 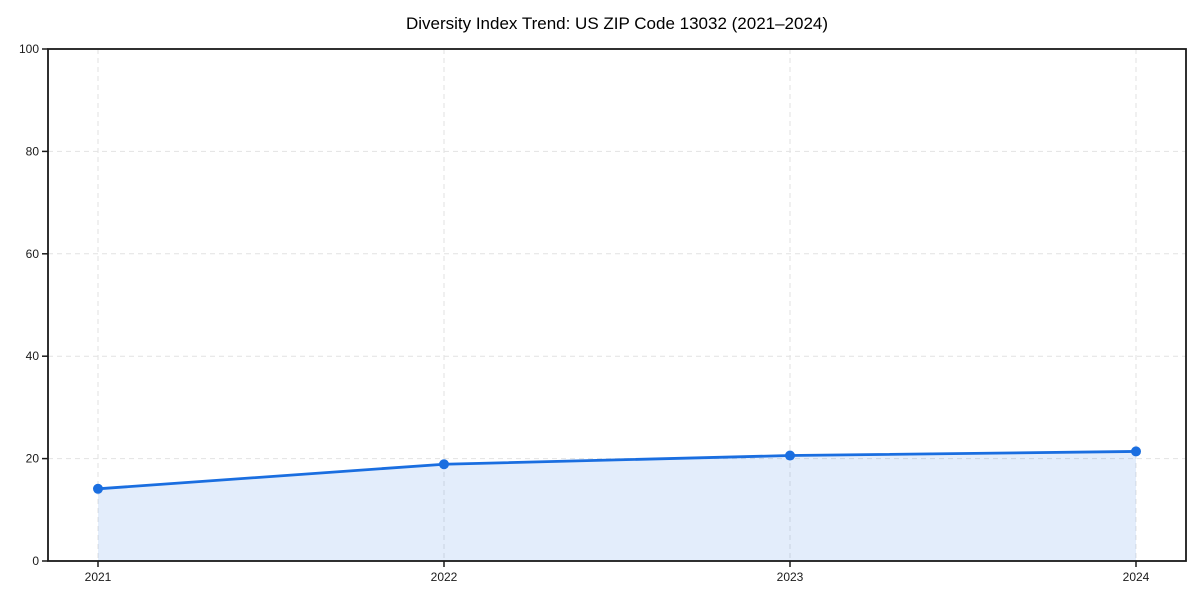 What do you see at coordinates (790, 577) in the screenshot?
I see `x-tick-label: 2023` at bounding box center [790, 577].